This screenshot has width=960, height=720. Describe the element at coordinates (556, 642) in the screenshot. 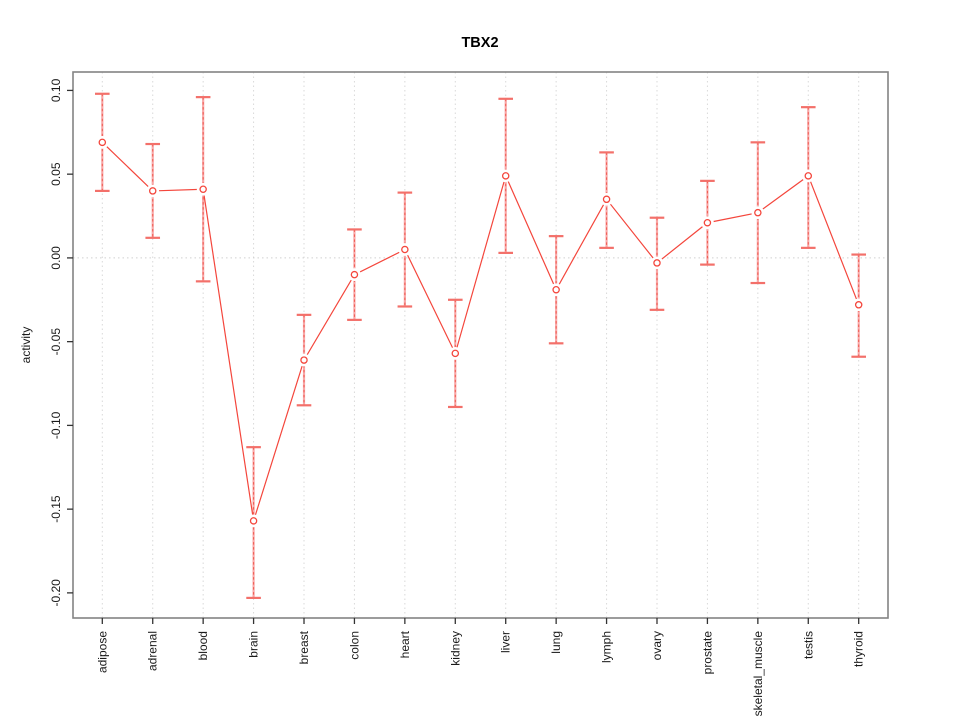

I see `x-tick-label: lung` at that location.